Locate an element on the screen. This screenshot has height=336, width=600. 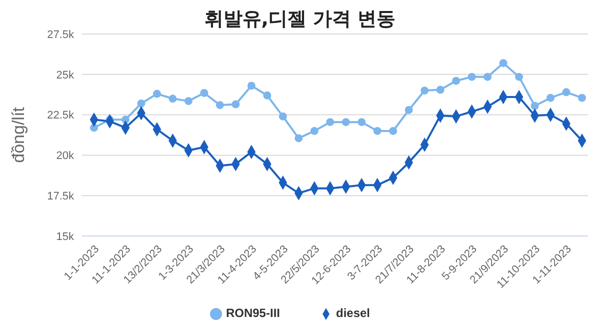
chart-title: 휘발유,디젤 가격 변동 is located at coordinates (300, 19).